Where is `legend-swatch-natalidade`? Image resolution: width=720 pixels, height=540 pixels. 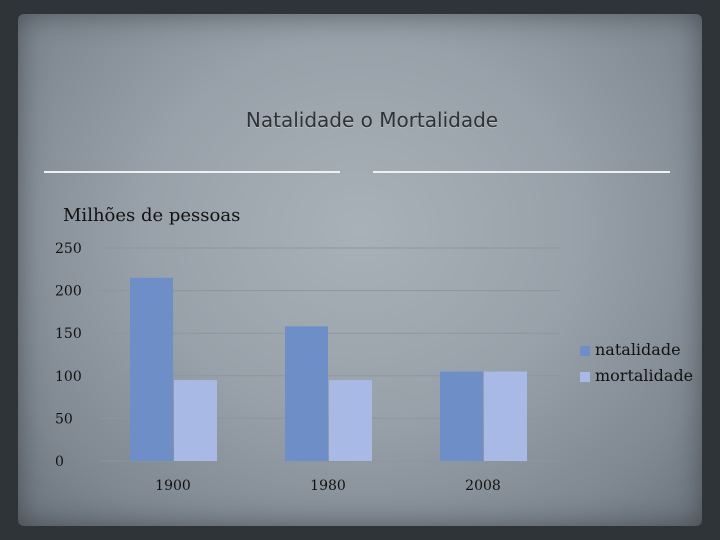 legend-swatch-natalidade is located at coordinates (585, 351).